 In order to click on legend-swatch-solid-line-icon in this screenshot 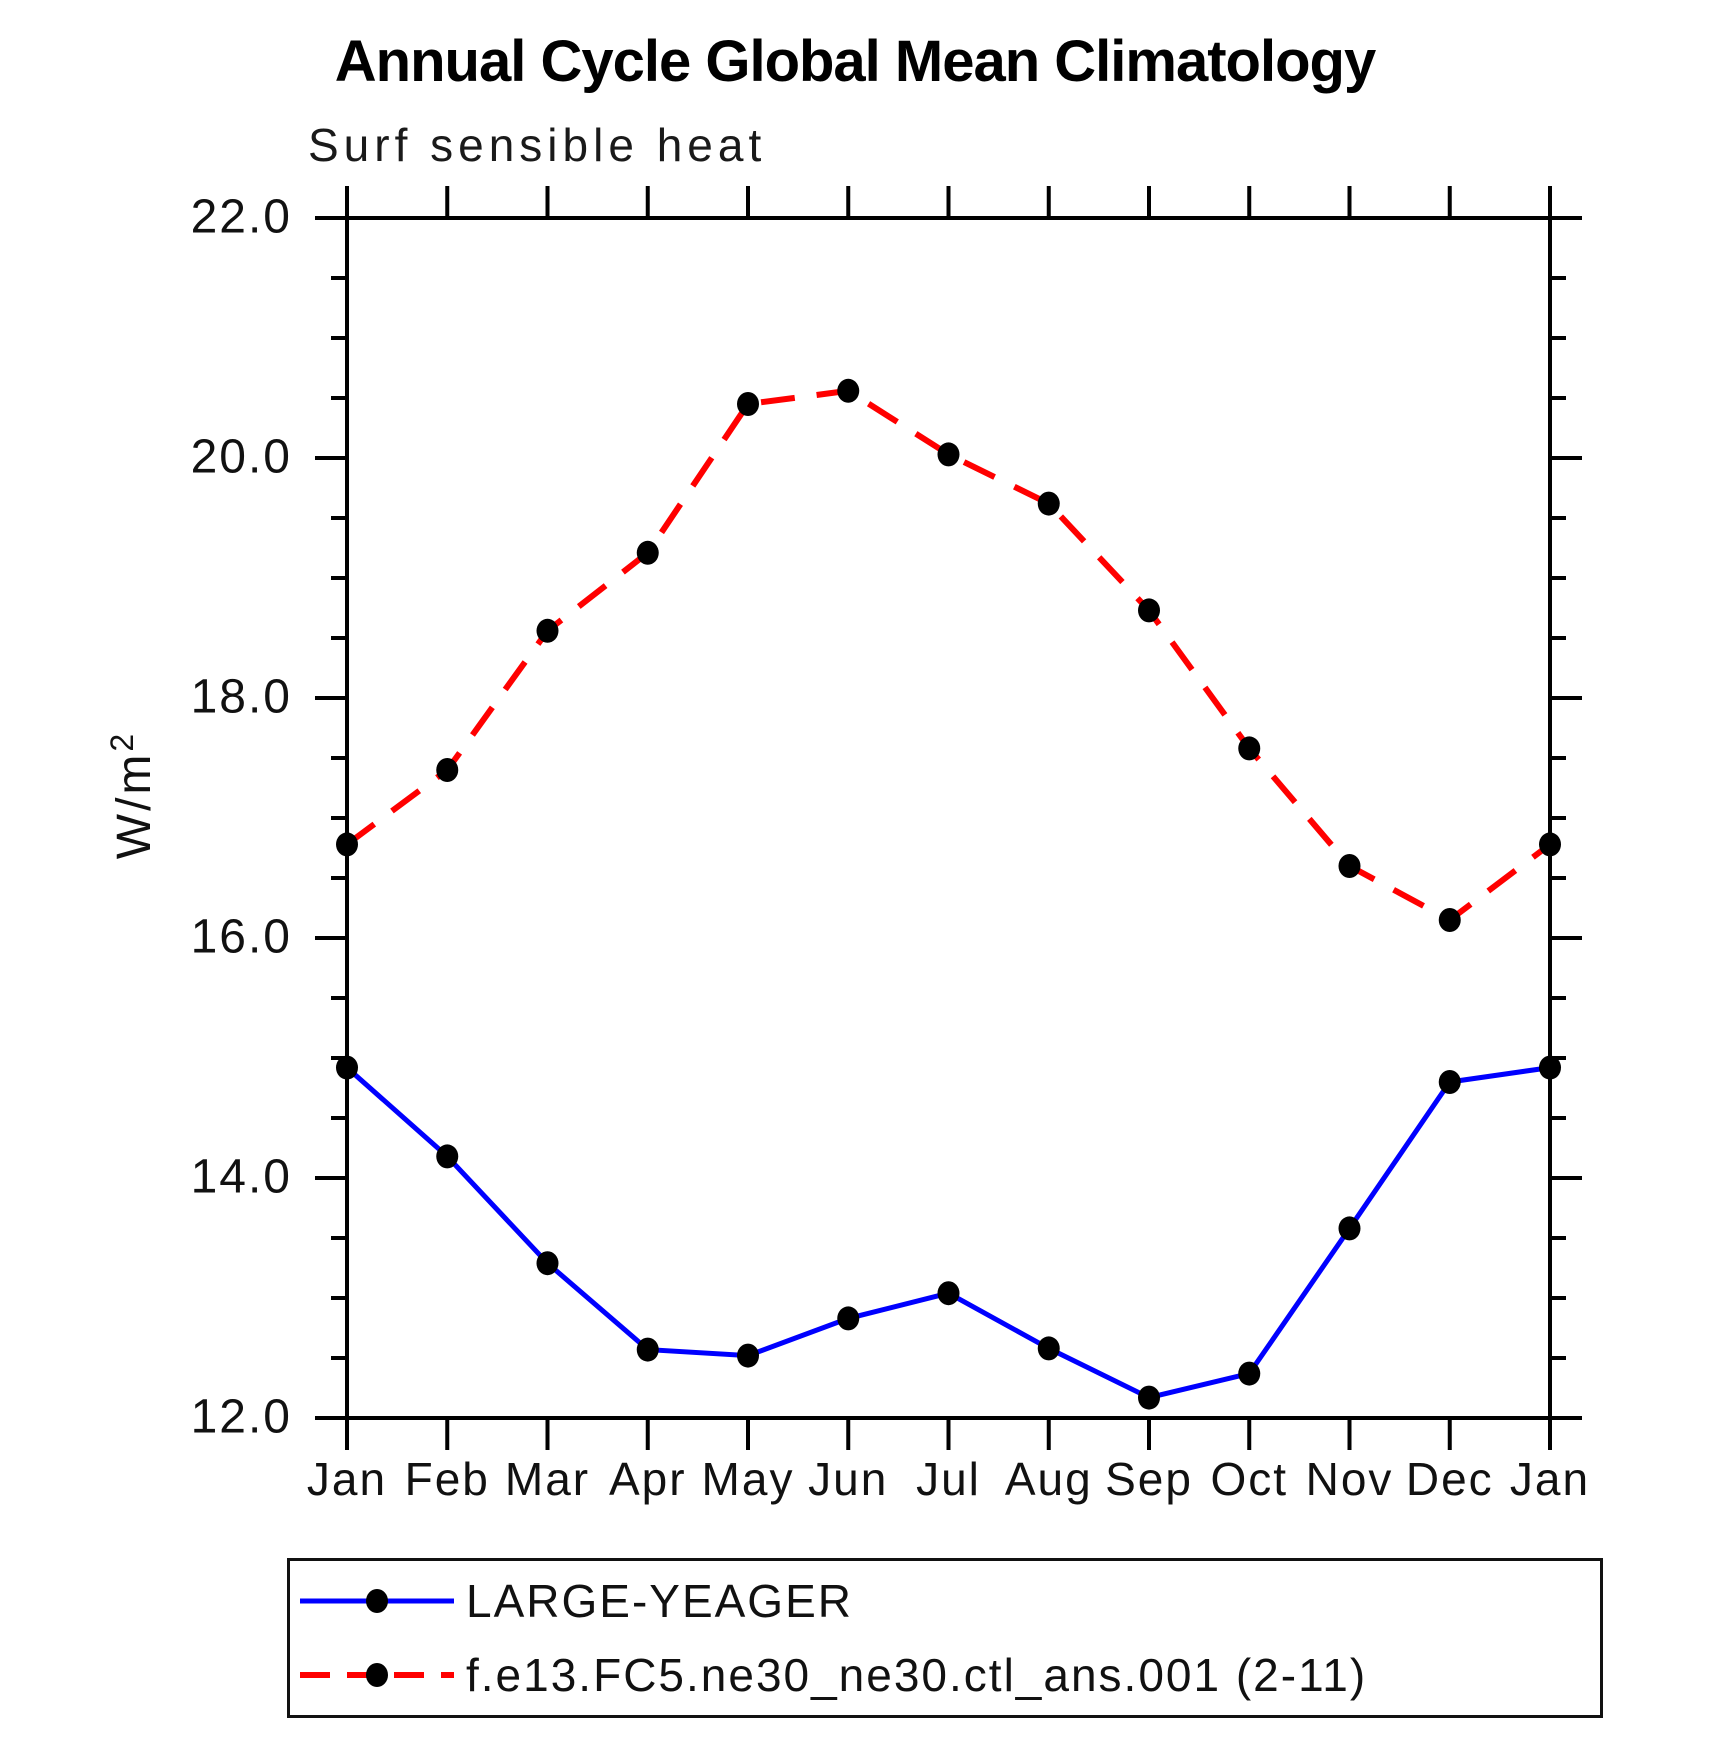, I will do `click(377, 1600)`.